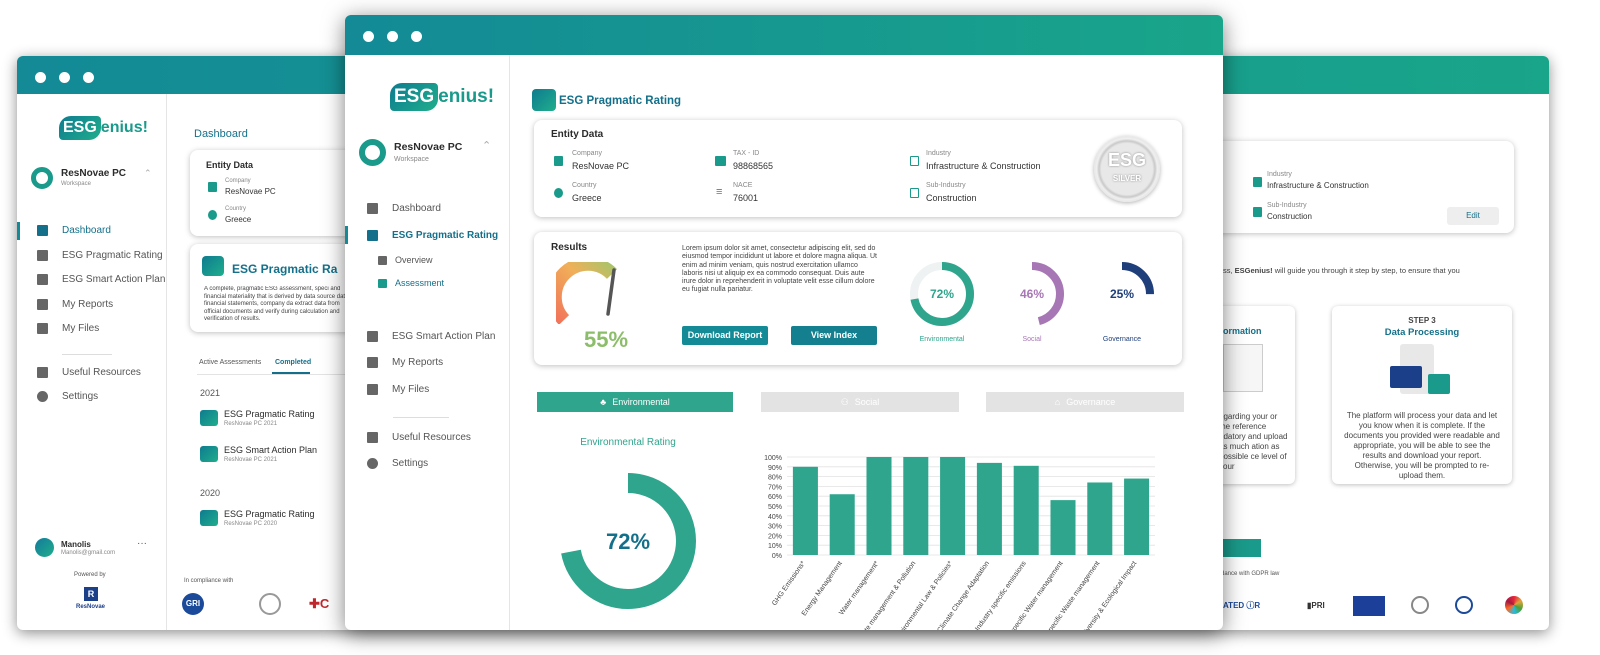  I want to click on subindustry-value: Construction, so click(951, 198).